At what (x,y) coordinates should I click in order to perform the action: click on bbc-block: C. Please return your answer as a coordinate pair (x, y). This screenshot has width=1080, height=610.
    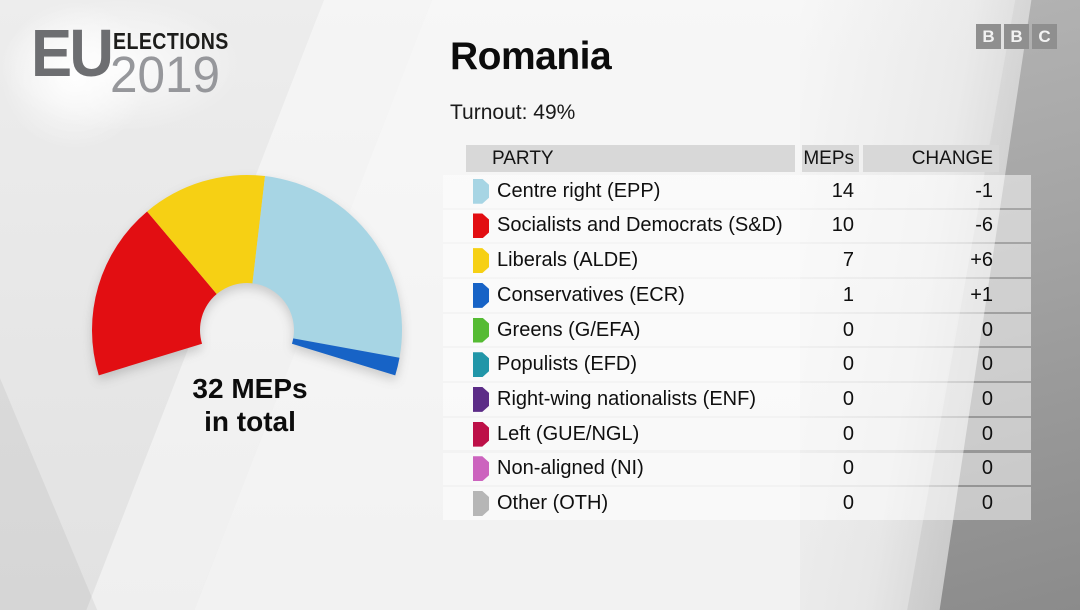
    Looking at the image, I should click on (1044, 36).